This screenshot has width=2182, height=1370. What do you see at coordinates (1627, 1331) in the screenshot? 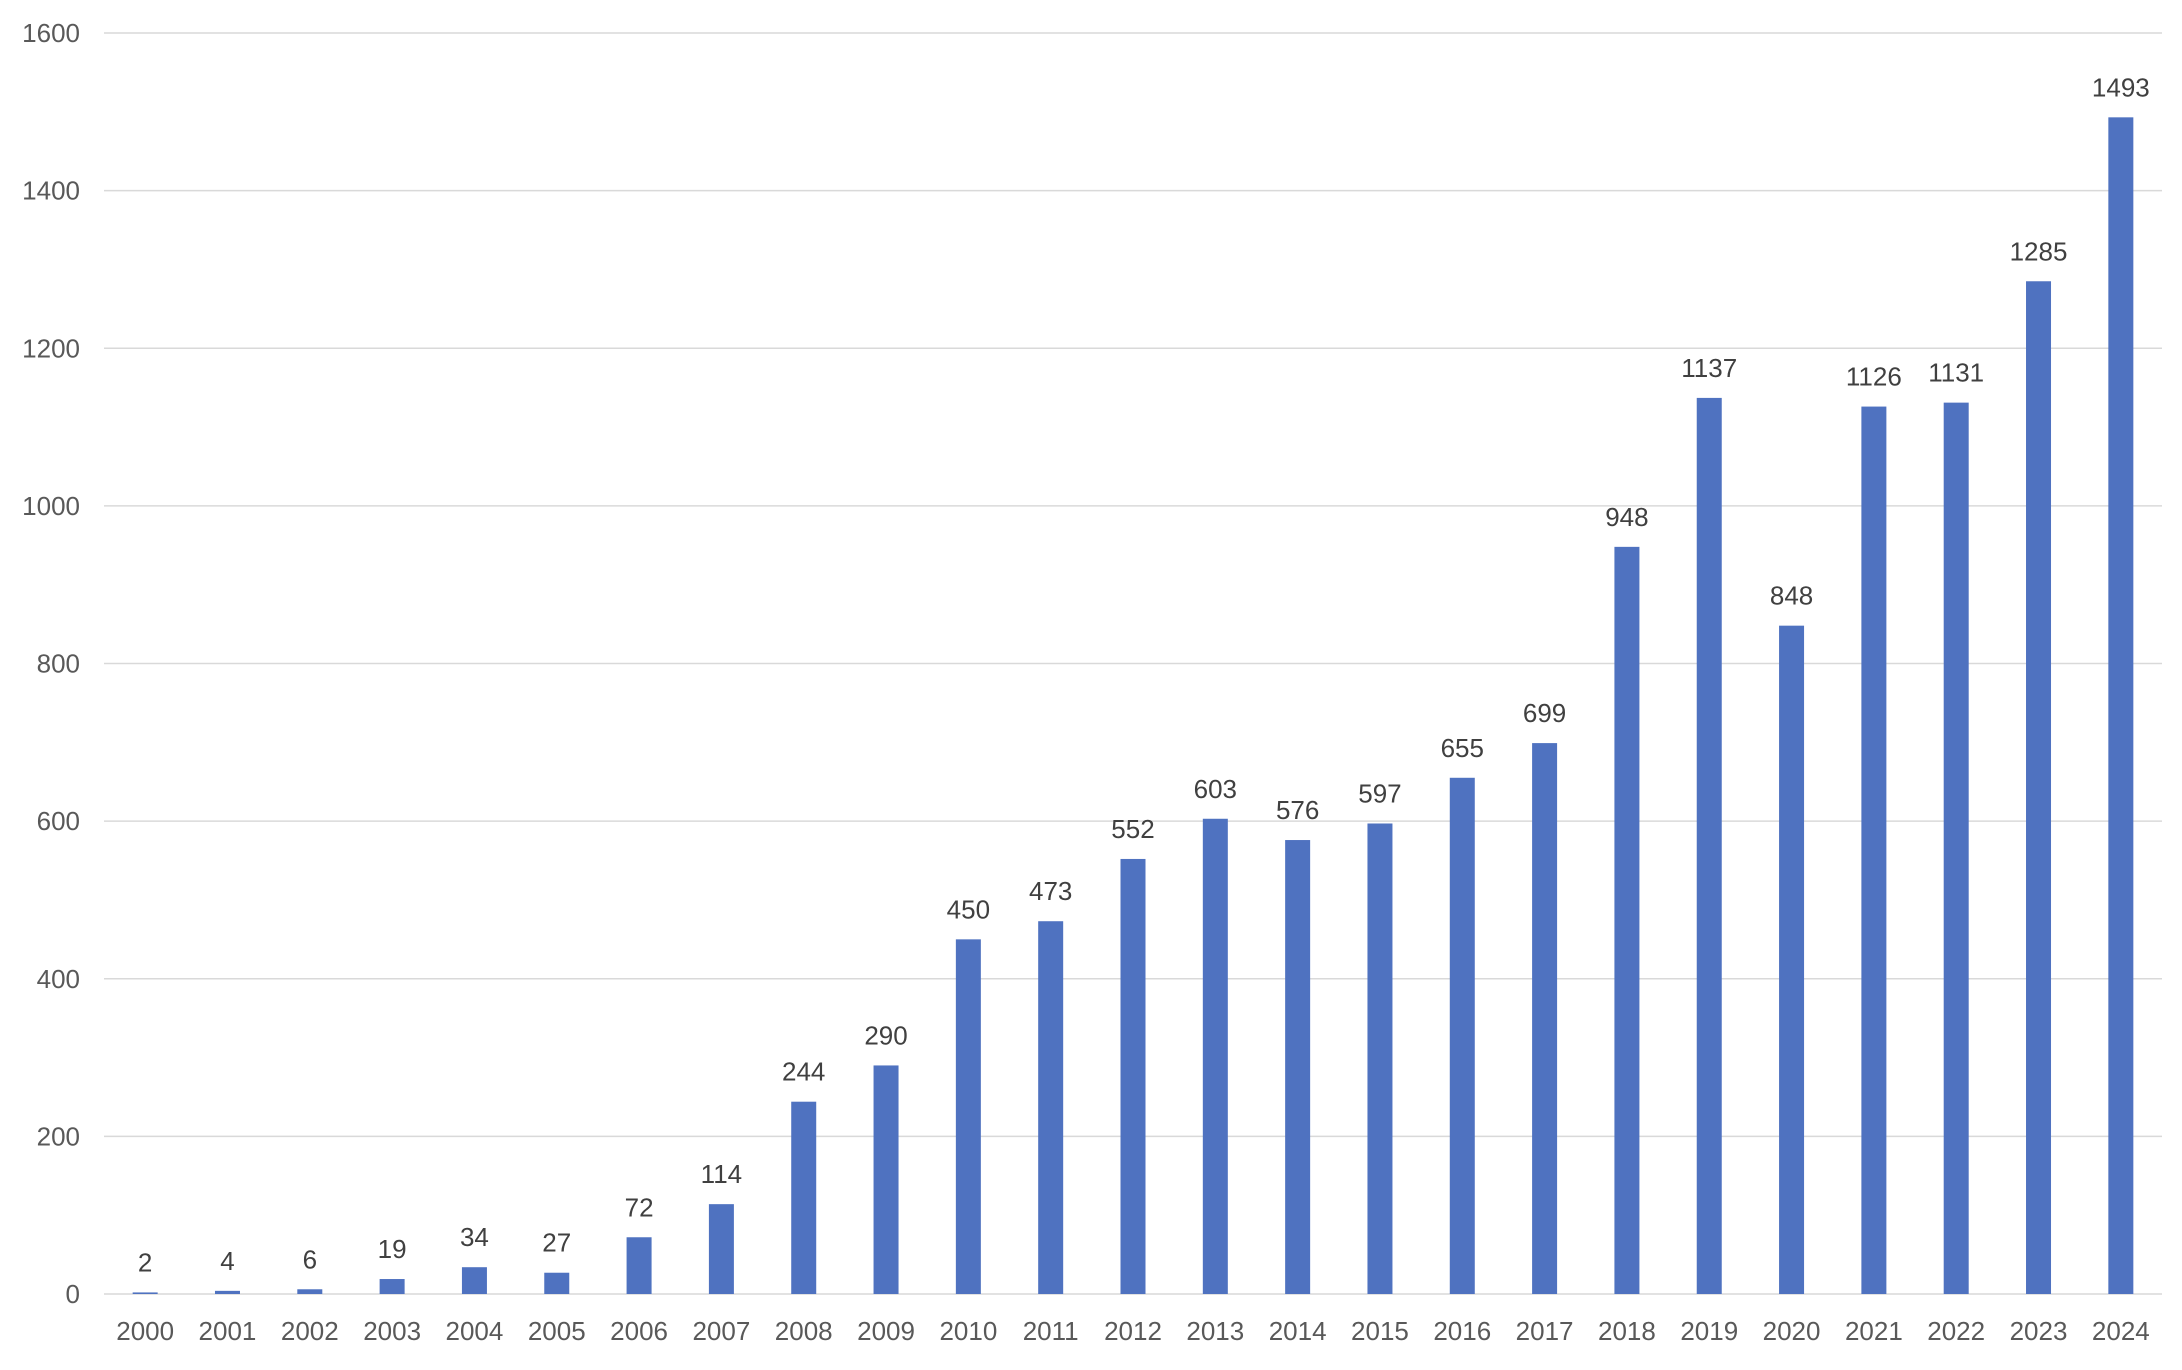
I see `x-tick-label: 2018` at bounding box center [1627, 1331].